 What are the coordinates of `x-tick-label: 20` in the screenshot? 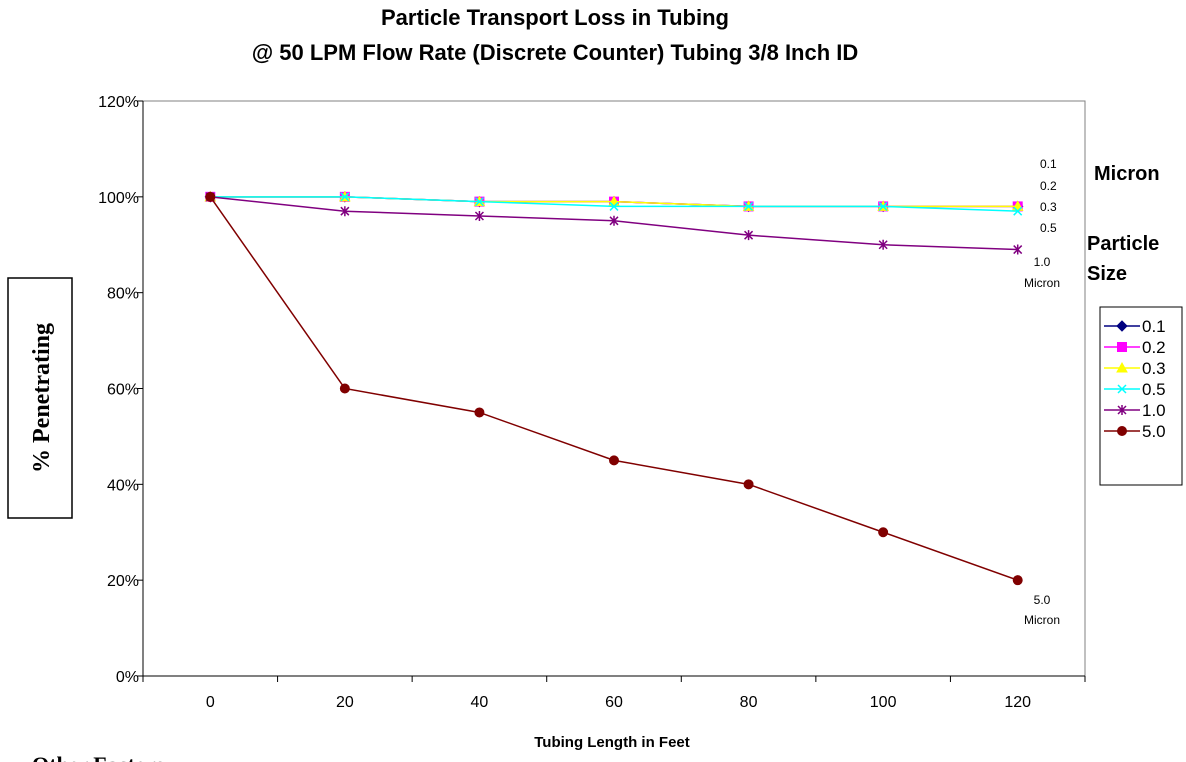 It's located at (345, 702).